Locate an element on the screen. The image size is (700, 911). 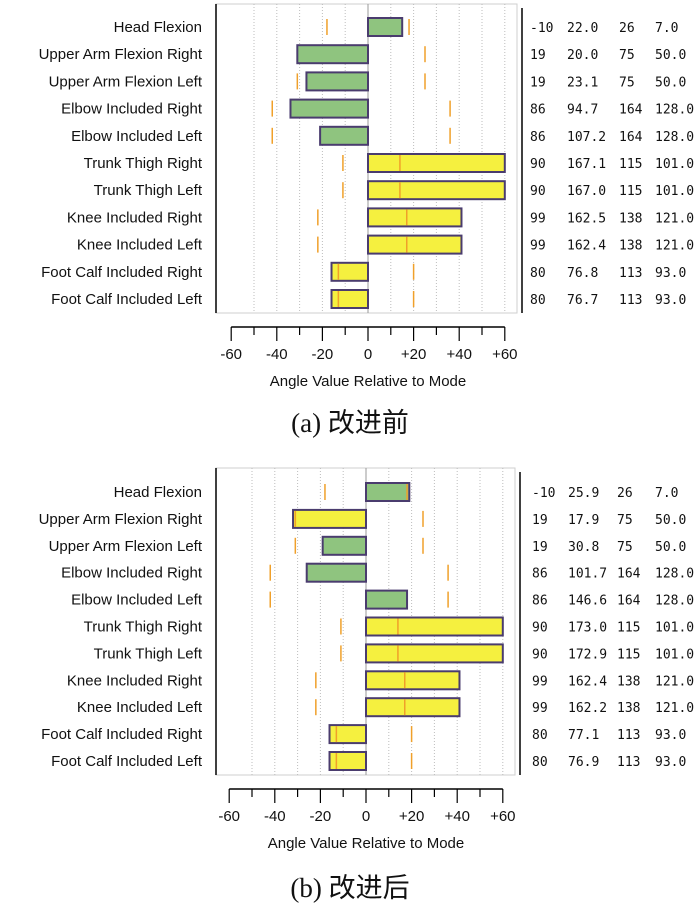
x-tick-label: -20 is located at coordinates (321, 816).